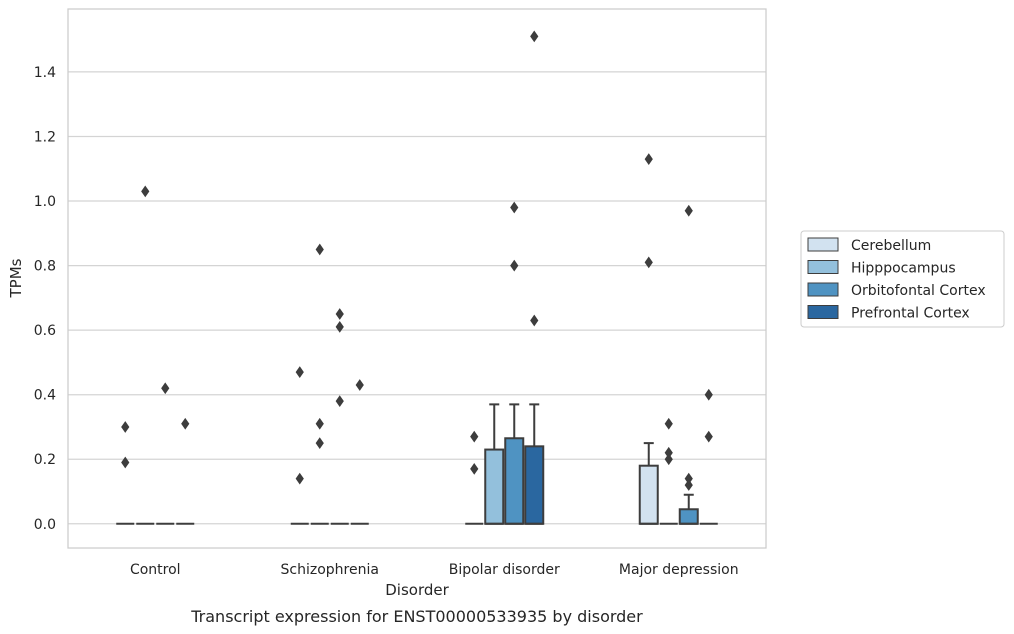 The width and height of the screenshot is (1014, 634). What do you see at coordinates (45, 202) in the screenshot?
I see `y-tick-label: 1.0` at bounding box center [45, 202].